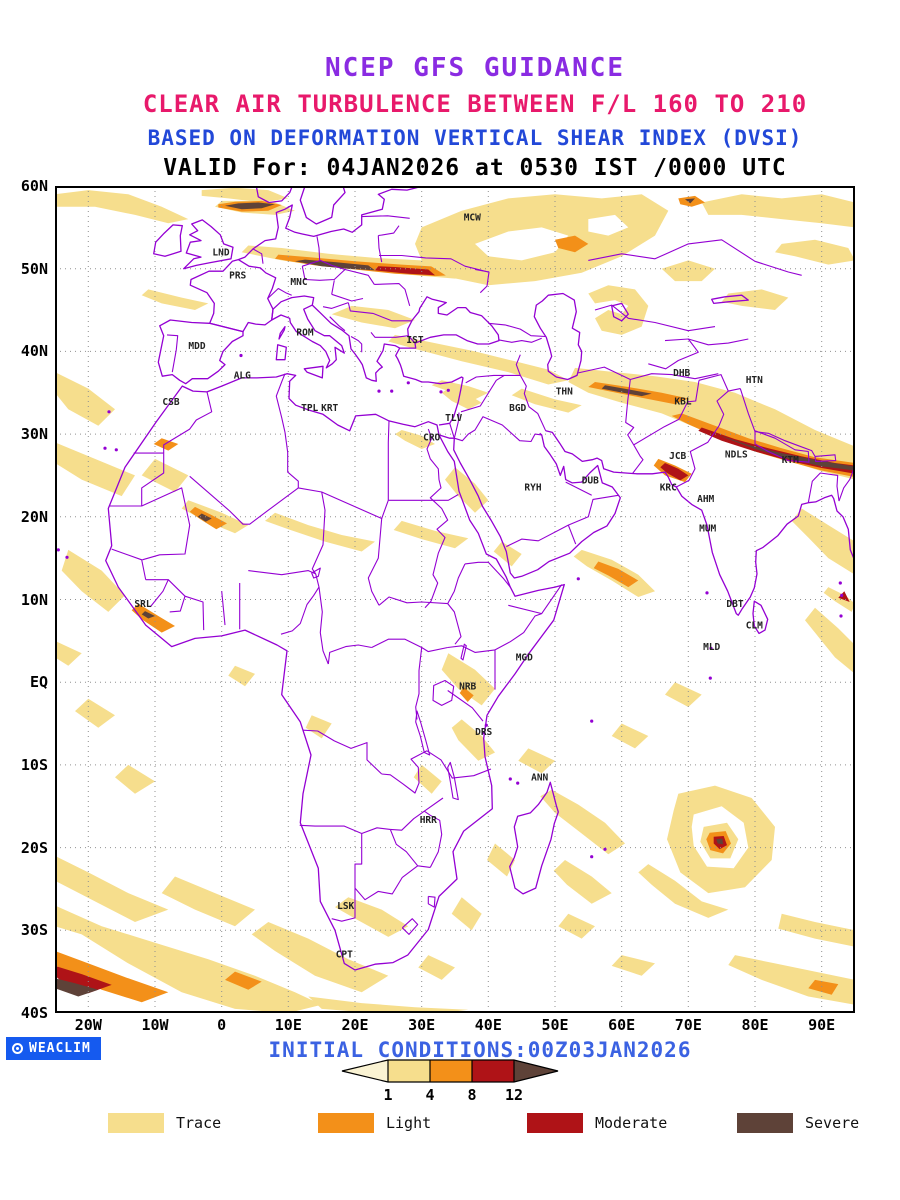  I want to click on city-label: TPL, so click(309, 408).